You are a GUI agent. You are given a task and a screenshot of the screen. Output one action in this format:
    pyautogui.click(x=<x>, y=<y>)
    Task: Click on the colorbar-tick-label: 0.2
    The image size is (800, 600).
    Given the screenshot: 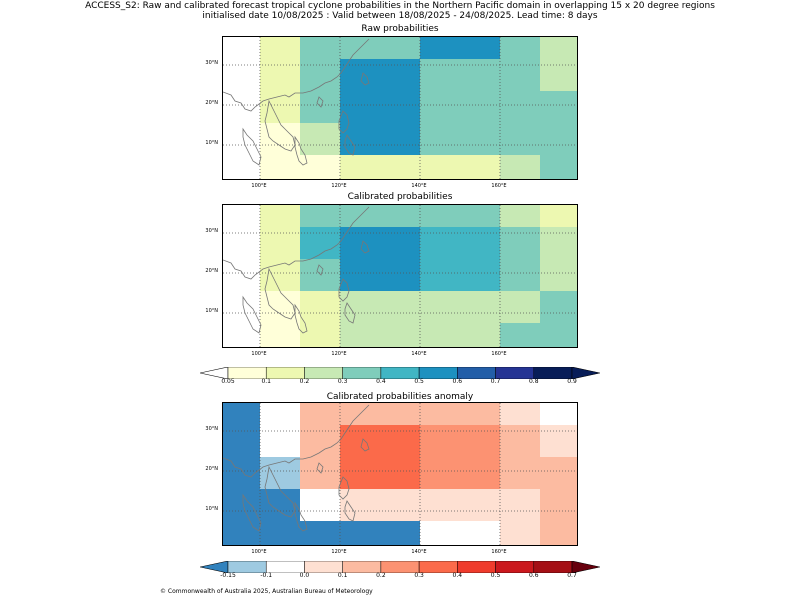 What is the action you would take?
    pyautogui.click(x=304, y=381)
    